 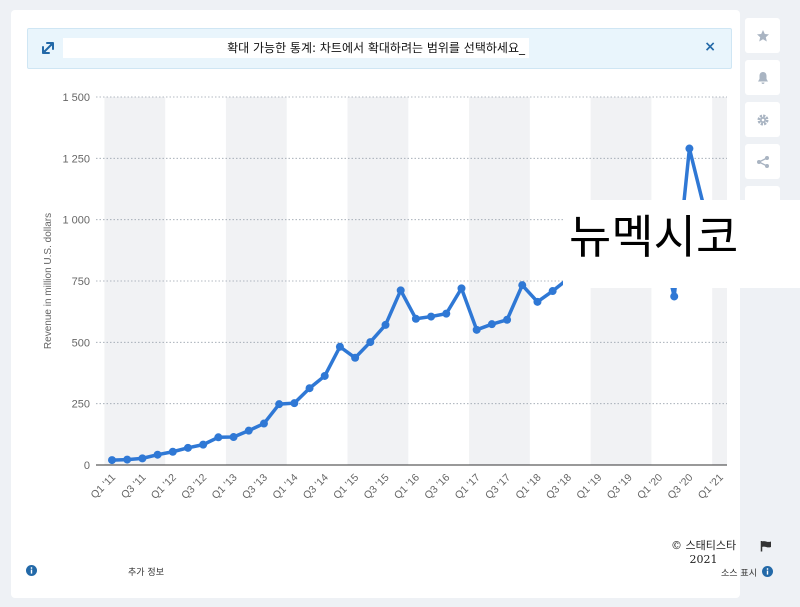 I want to click on x-tick-label: Q1 '18, so click(x=528, y=487).